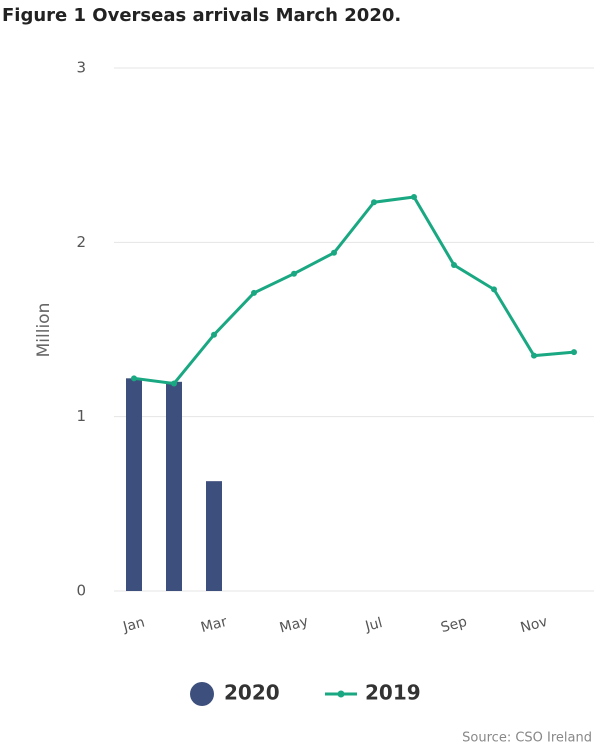 Image resolution: width=614 pixels, height=754 pixels. I want to click on legend-label: 2020, so click(252, 693).